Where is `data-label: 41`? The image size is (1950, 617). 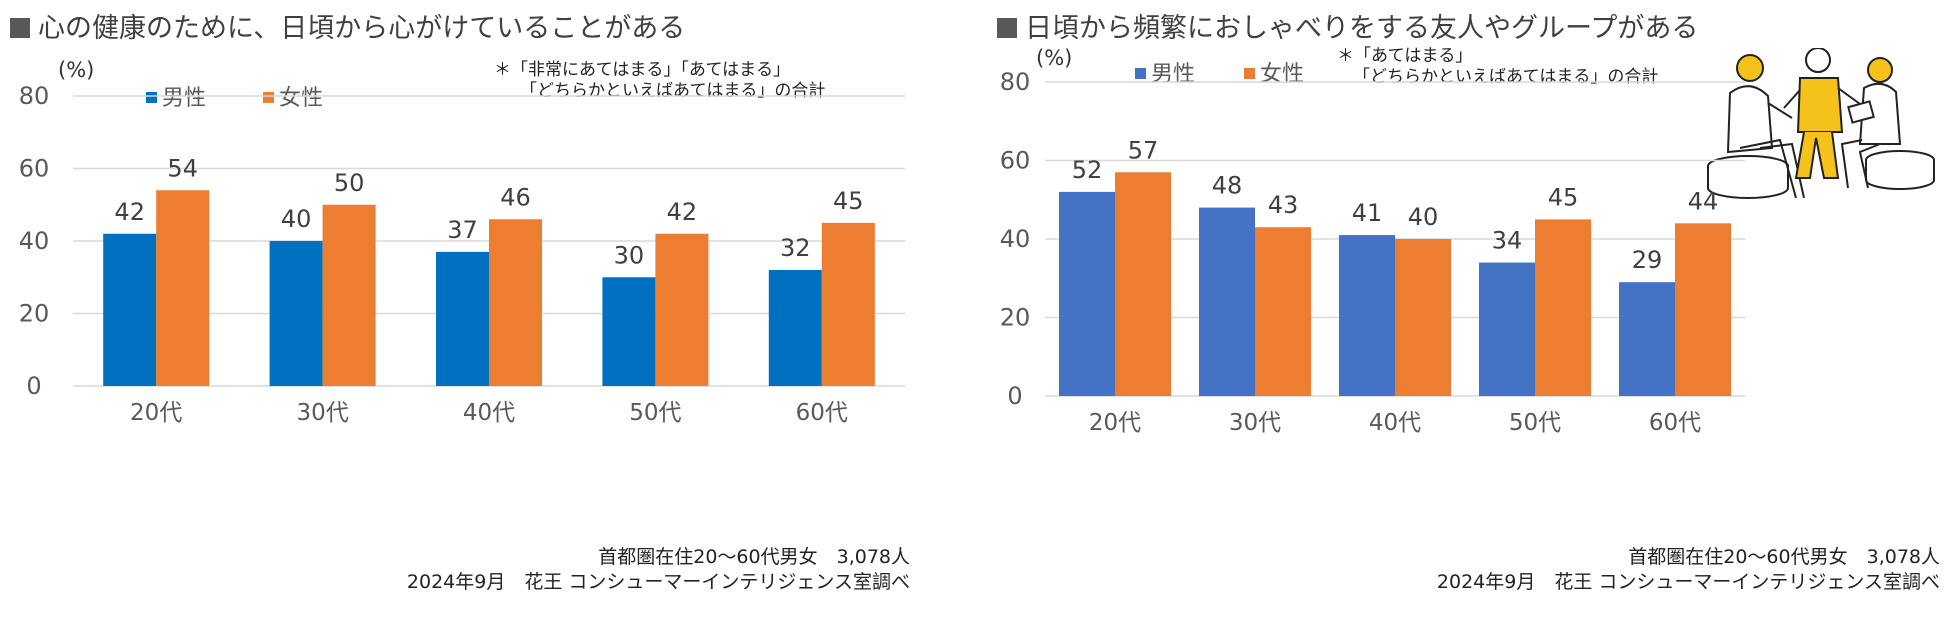 data-label: 41 is located at coordinates (1367, 213).